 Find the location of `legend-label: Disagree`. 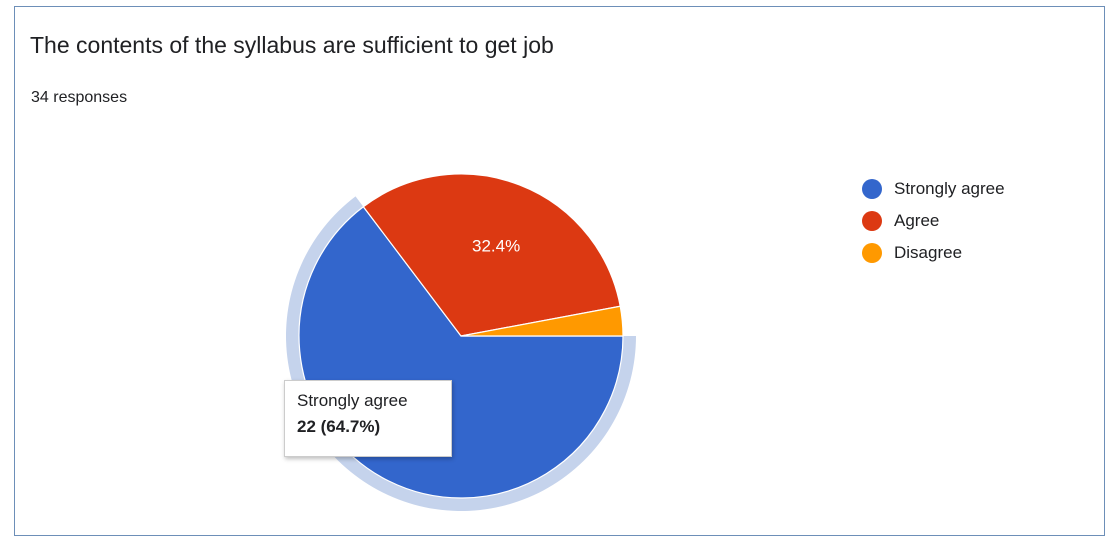

legend-label: Disagree is located at coordinates (928, 252).